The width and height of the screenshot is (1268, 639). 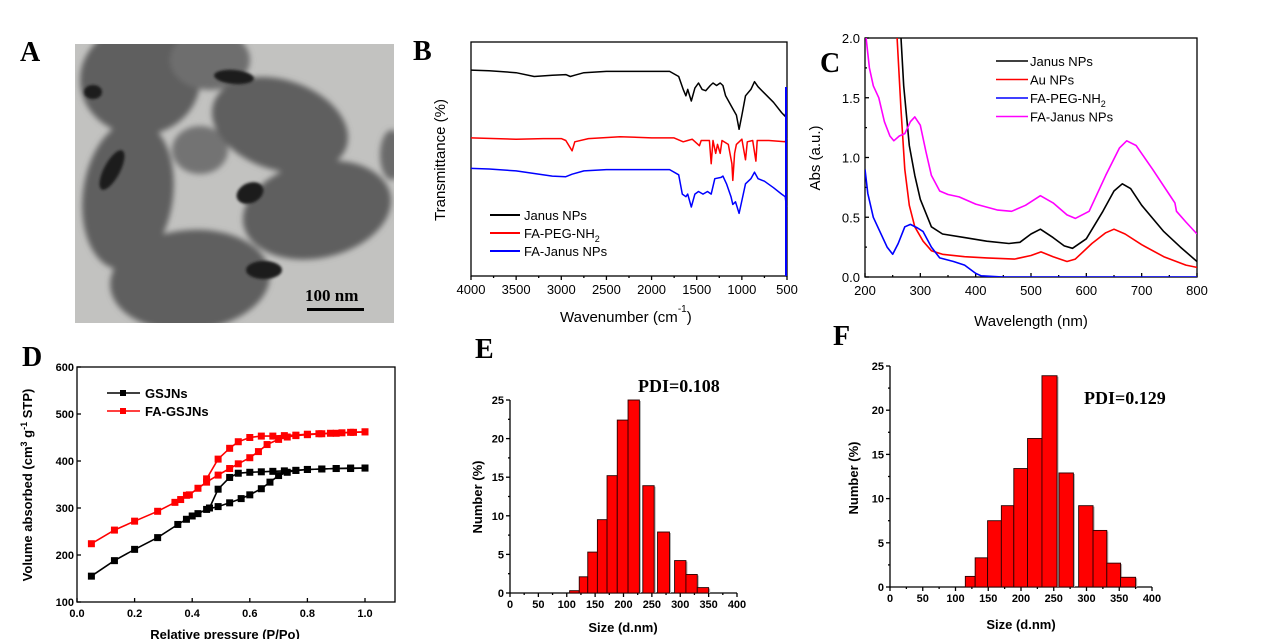 What do you see at coordinates (853, 478) in the screenshot?
I see `y-axis-title-f: Number (%)` at bounding box center [853, 478].